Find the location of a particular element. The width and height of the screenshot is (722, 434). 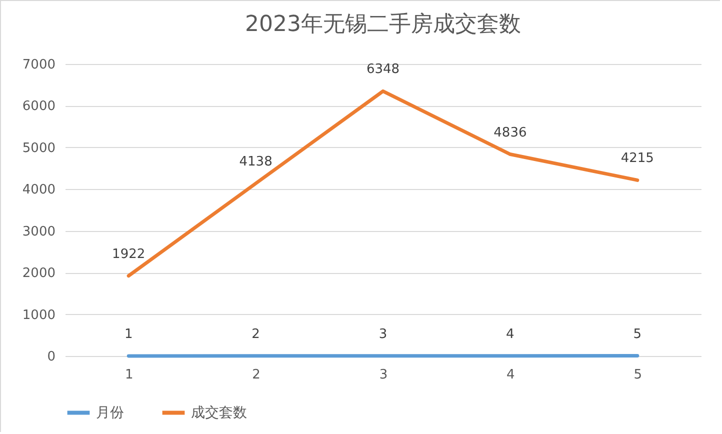

x-tick-label: 1 is located at coordinates (128, 334).